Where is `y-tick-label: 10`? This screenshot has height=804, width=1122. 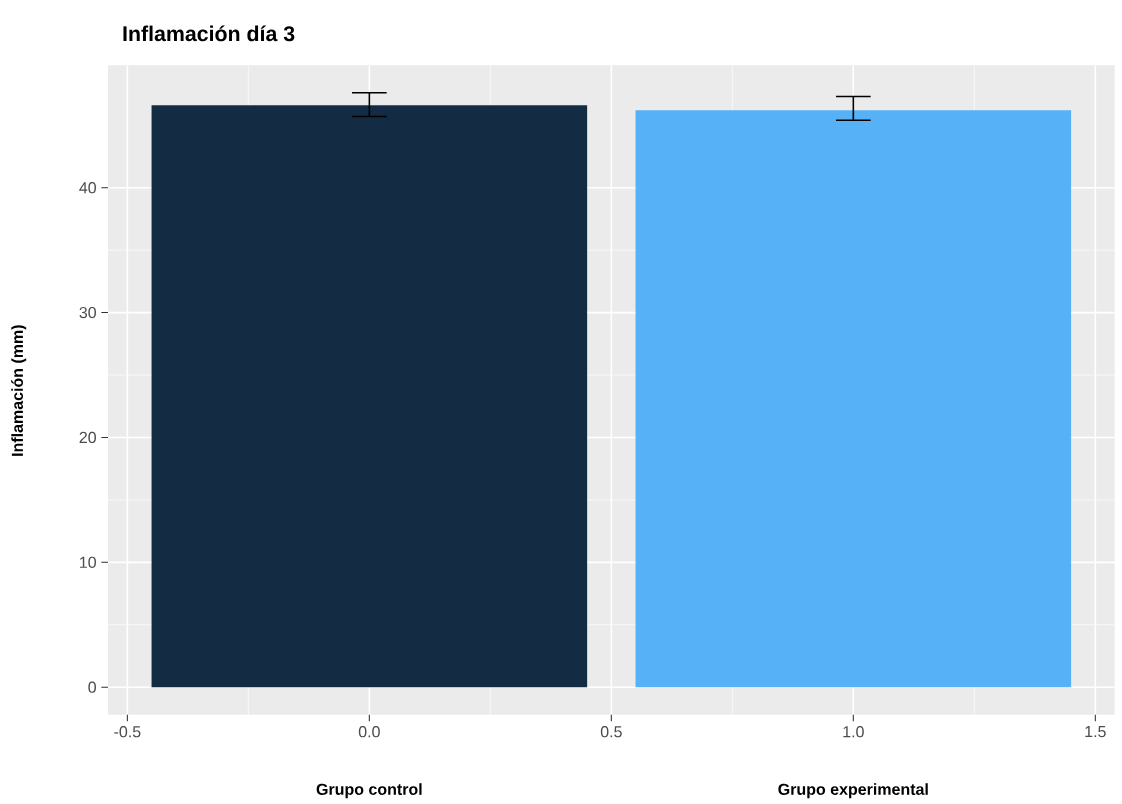 y-tick-label: 10 is located at coordinates (88, 562).